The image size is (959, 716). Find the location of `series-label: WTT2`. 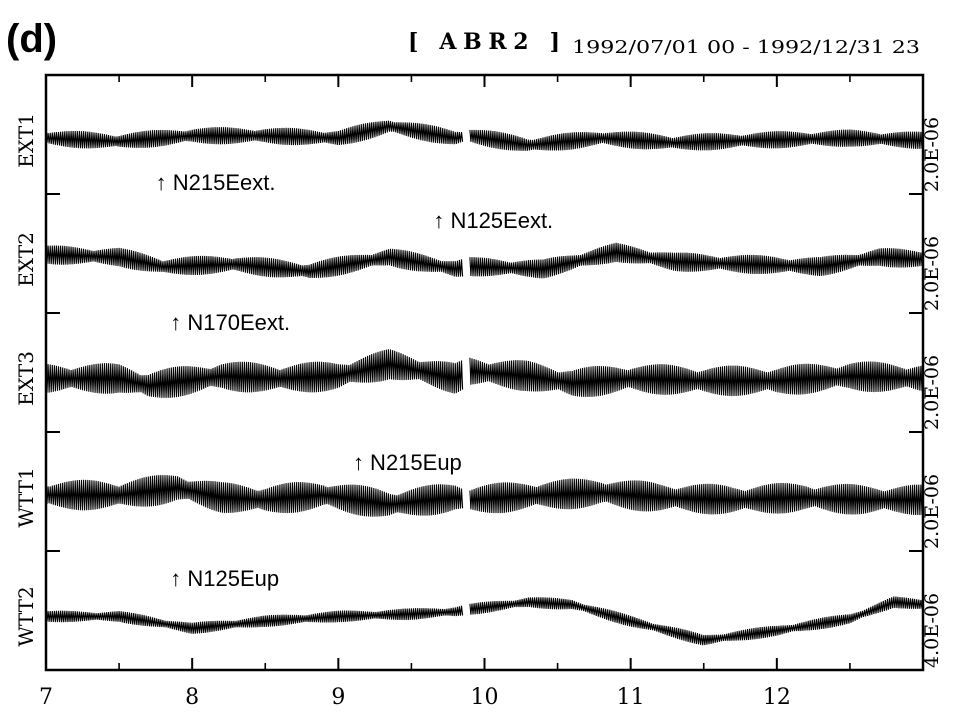

series-label: WTT2 is located at coordinates (26, 616).